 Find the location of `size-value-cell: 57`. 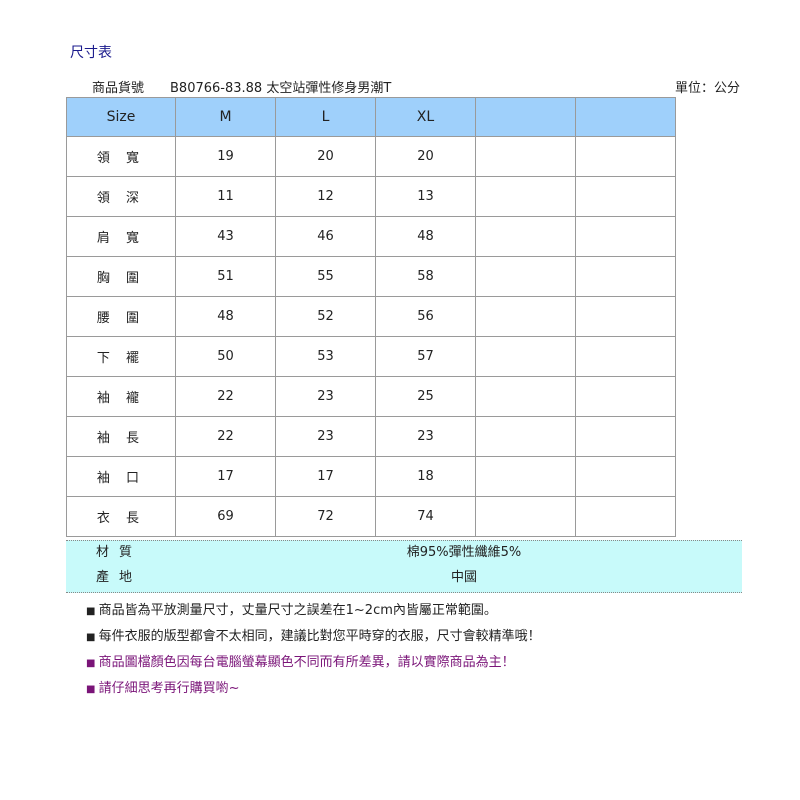

size-value-cell: 57 is located at coordinates (425, 356).